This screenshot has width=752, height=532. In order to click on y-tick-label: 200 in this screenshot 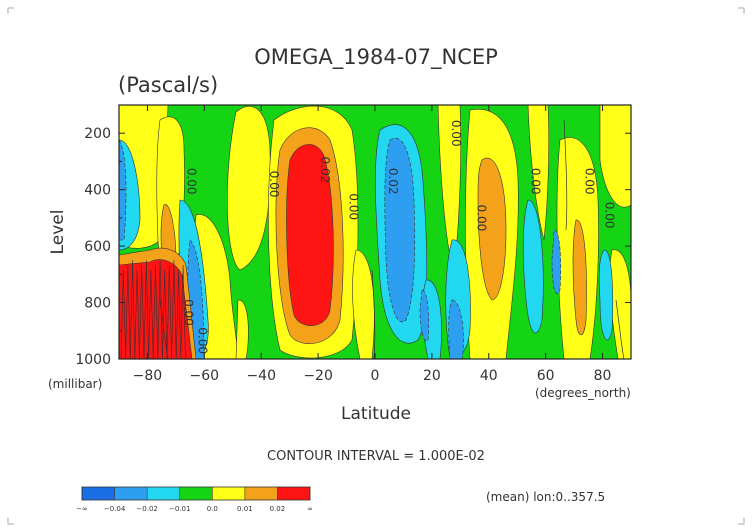, I will do `click(97, 134)`.